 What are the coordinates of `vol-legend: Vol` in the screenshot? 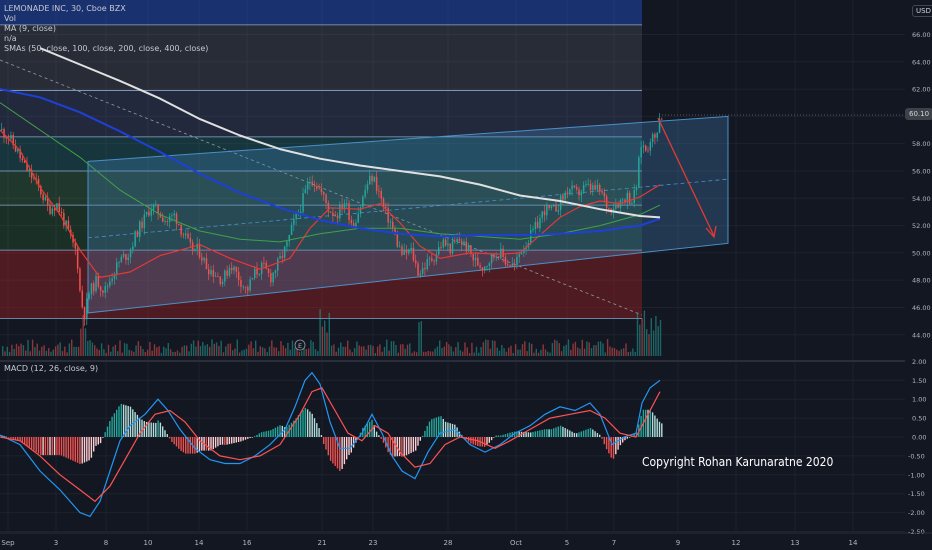 It's located at (10, 18).